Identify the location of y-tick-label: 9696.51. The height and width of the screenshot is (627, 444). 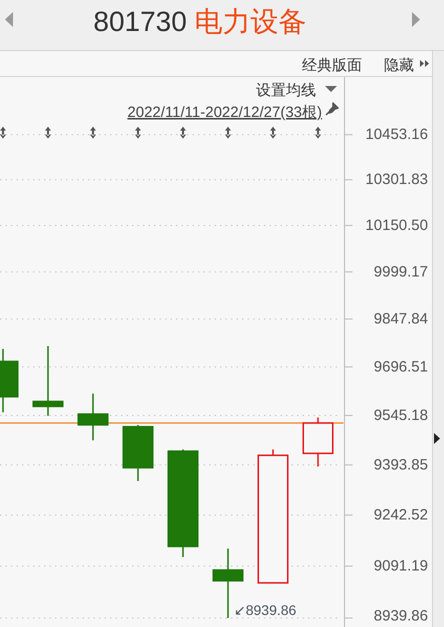
(401, 367).